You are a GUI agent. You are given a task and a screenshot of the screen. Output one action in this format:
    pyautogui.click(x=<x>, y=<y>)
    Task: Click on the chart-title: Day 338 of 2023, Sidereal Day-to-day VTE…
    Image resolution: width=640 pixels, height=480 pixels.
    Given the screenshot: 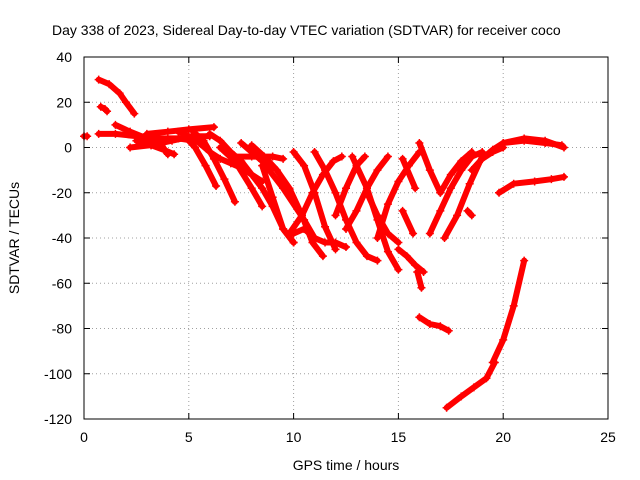 What is the action you would take?
    pyautogui.click(x=306, y=30)
    